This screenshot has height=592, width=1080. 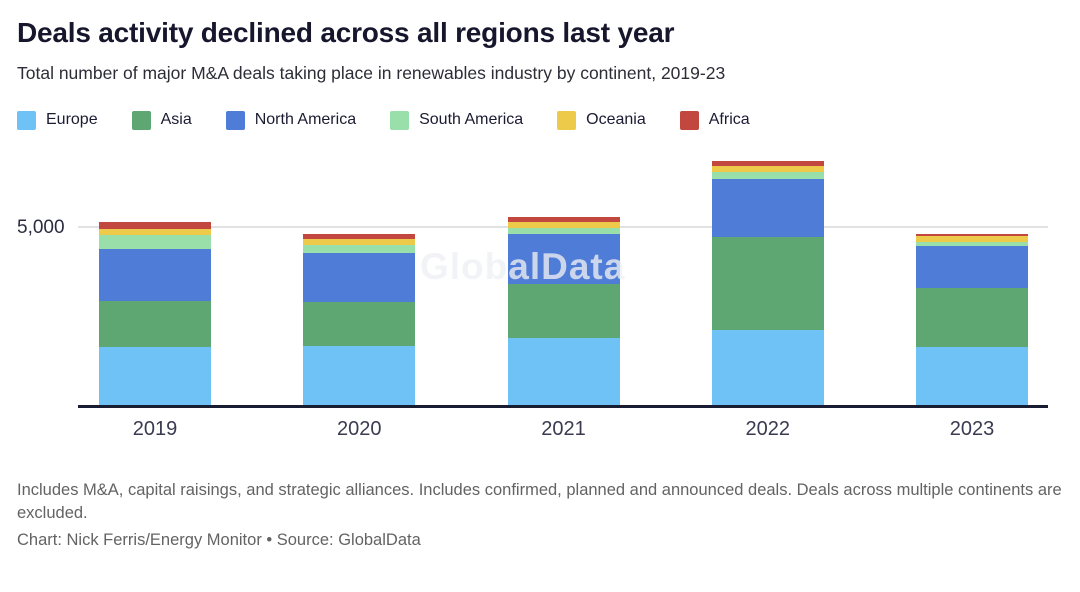 I want to click on y-axis-tick-label: 5,000, so click(x=41, y=227).